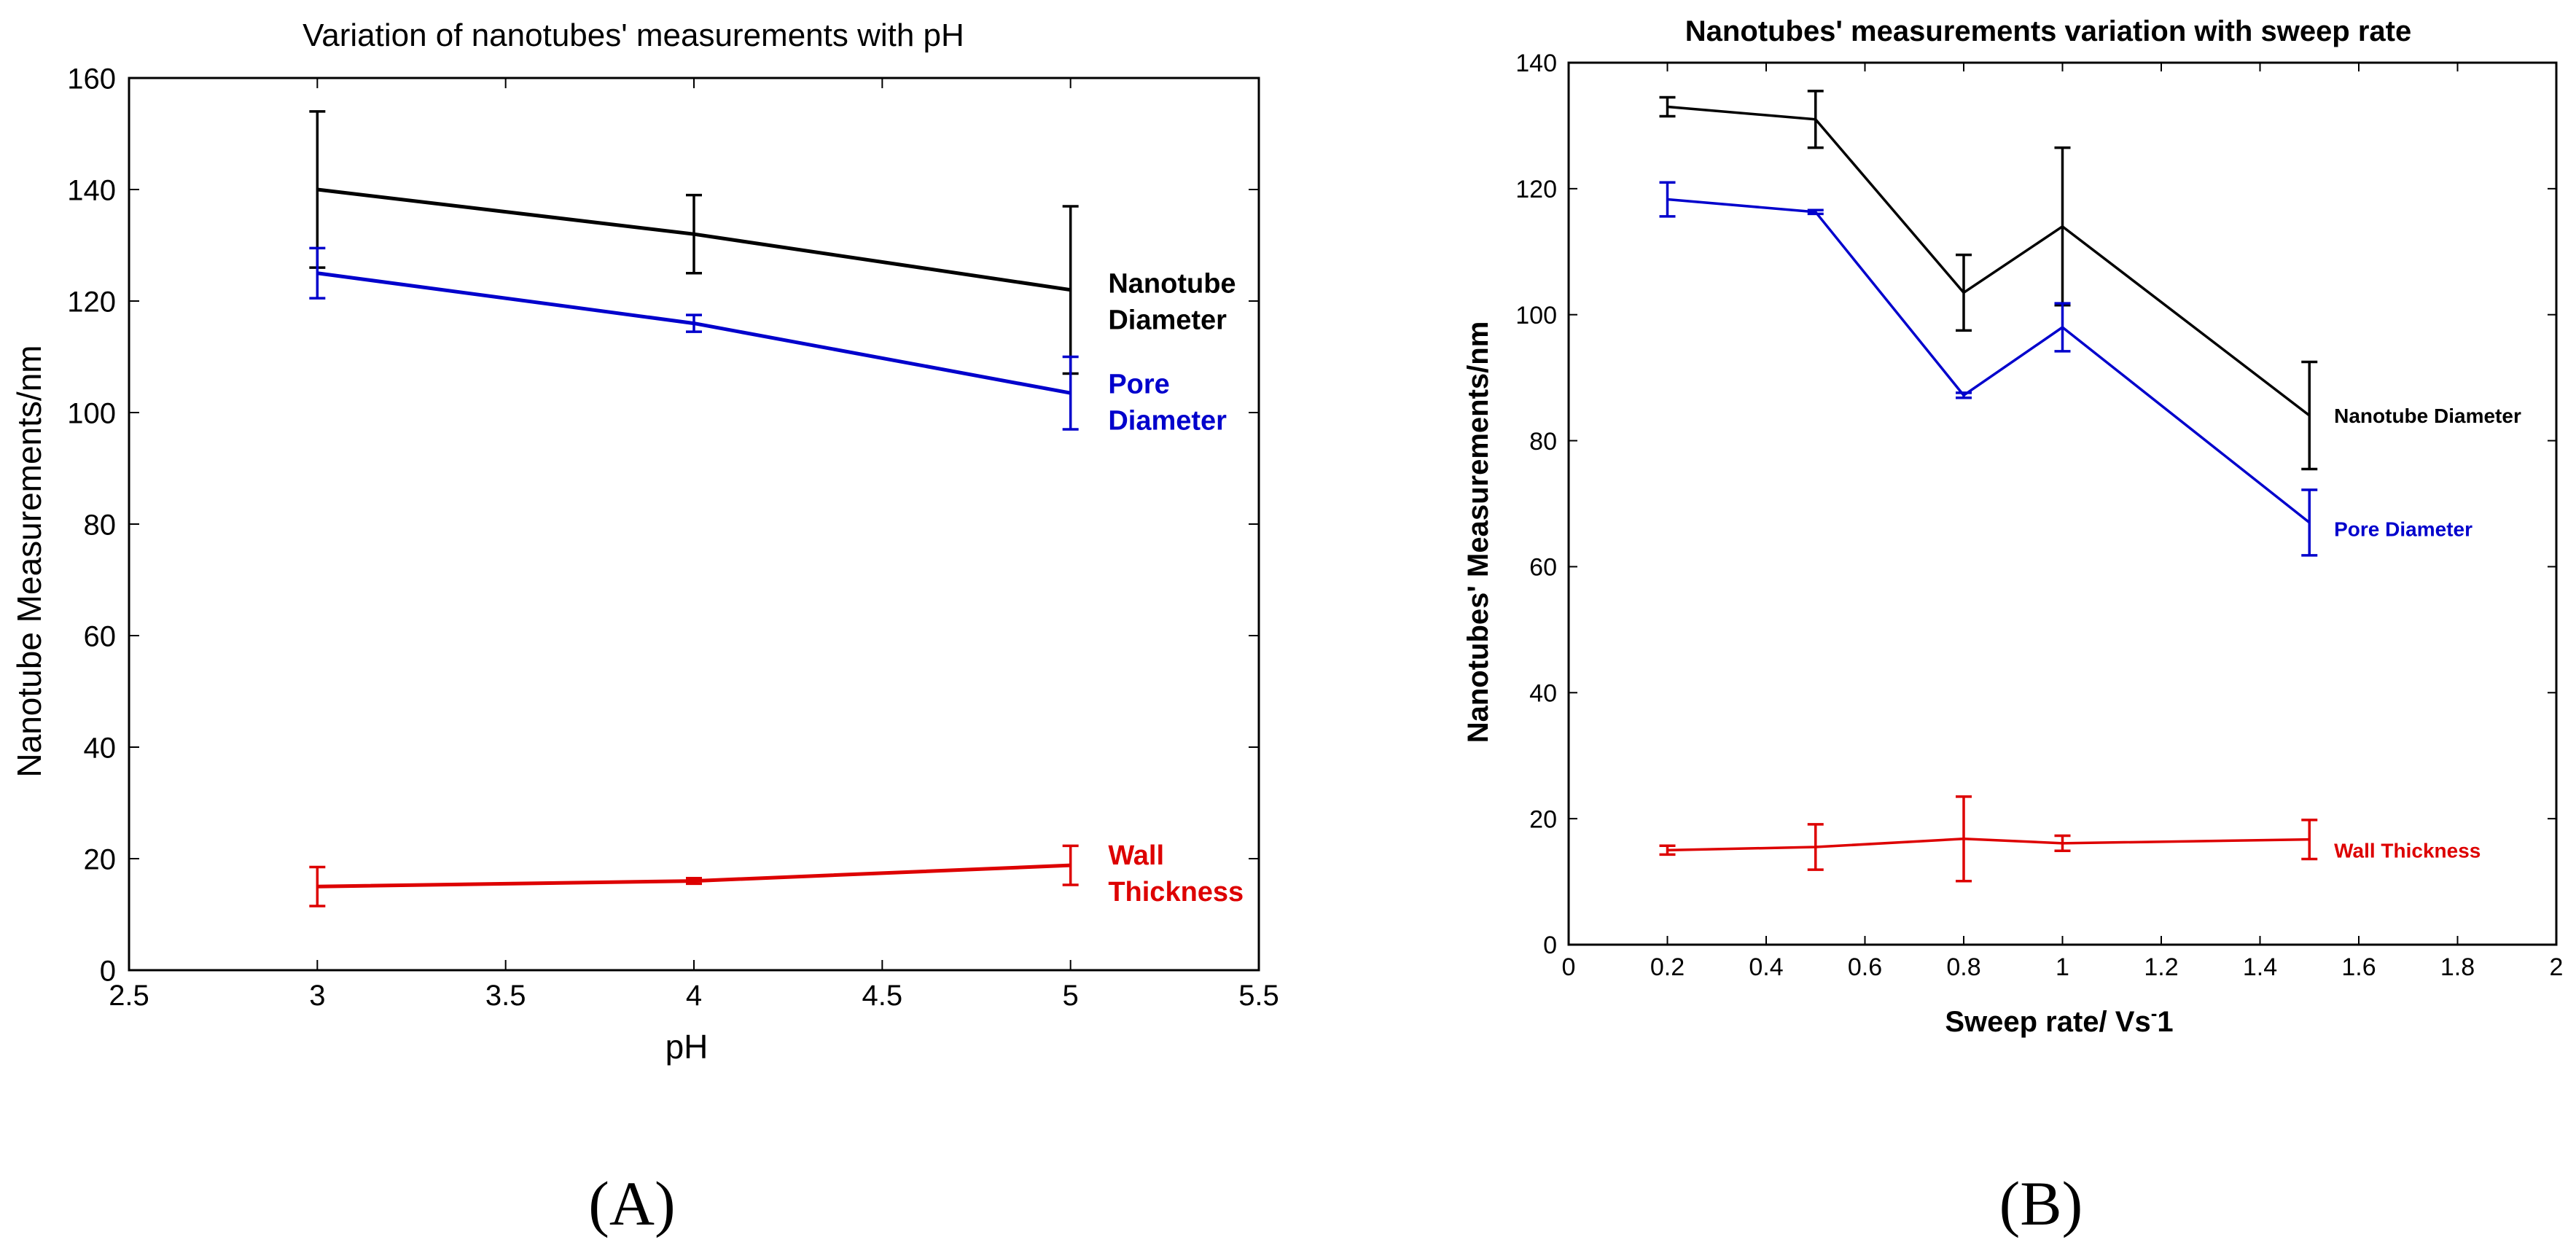 This screenshot has width=2576, height=1253. What do you see at coordinates (91, 302) in the screenshot?
I see `chart-a-y-tick-label: 120` at bounding box center [91, 302].